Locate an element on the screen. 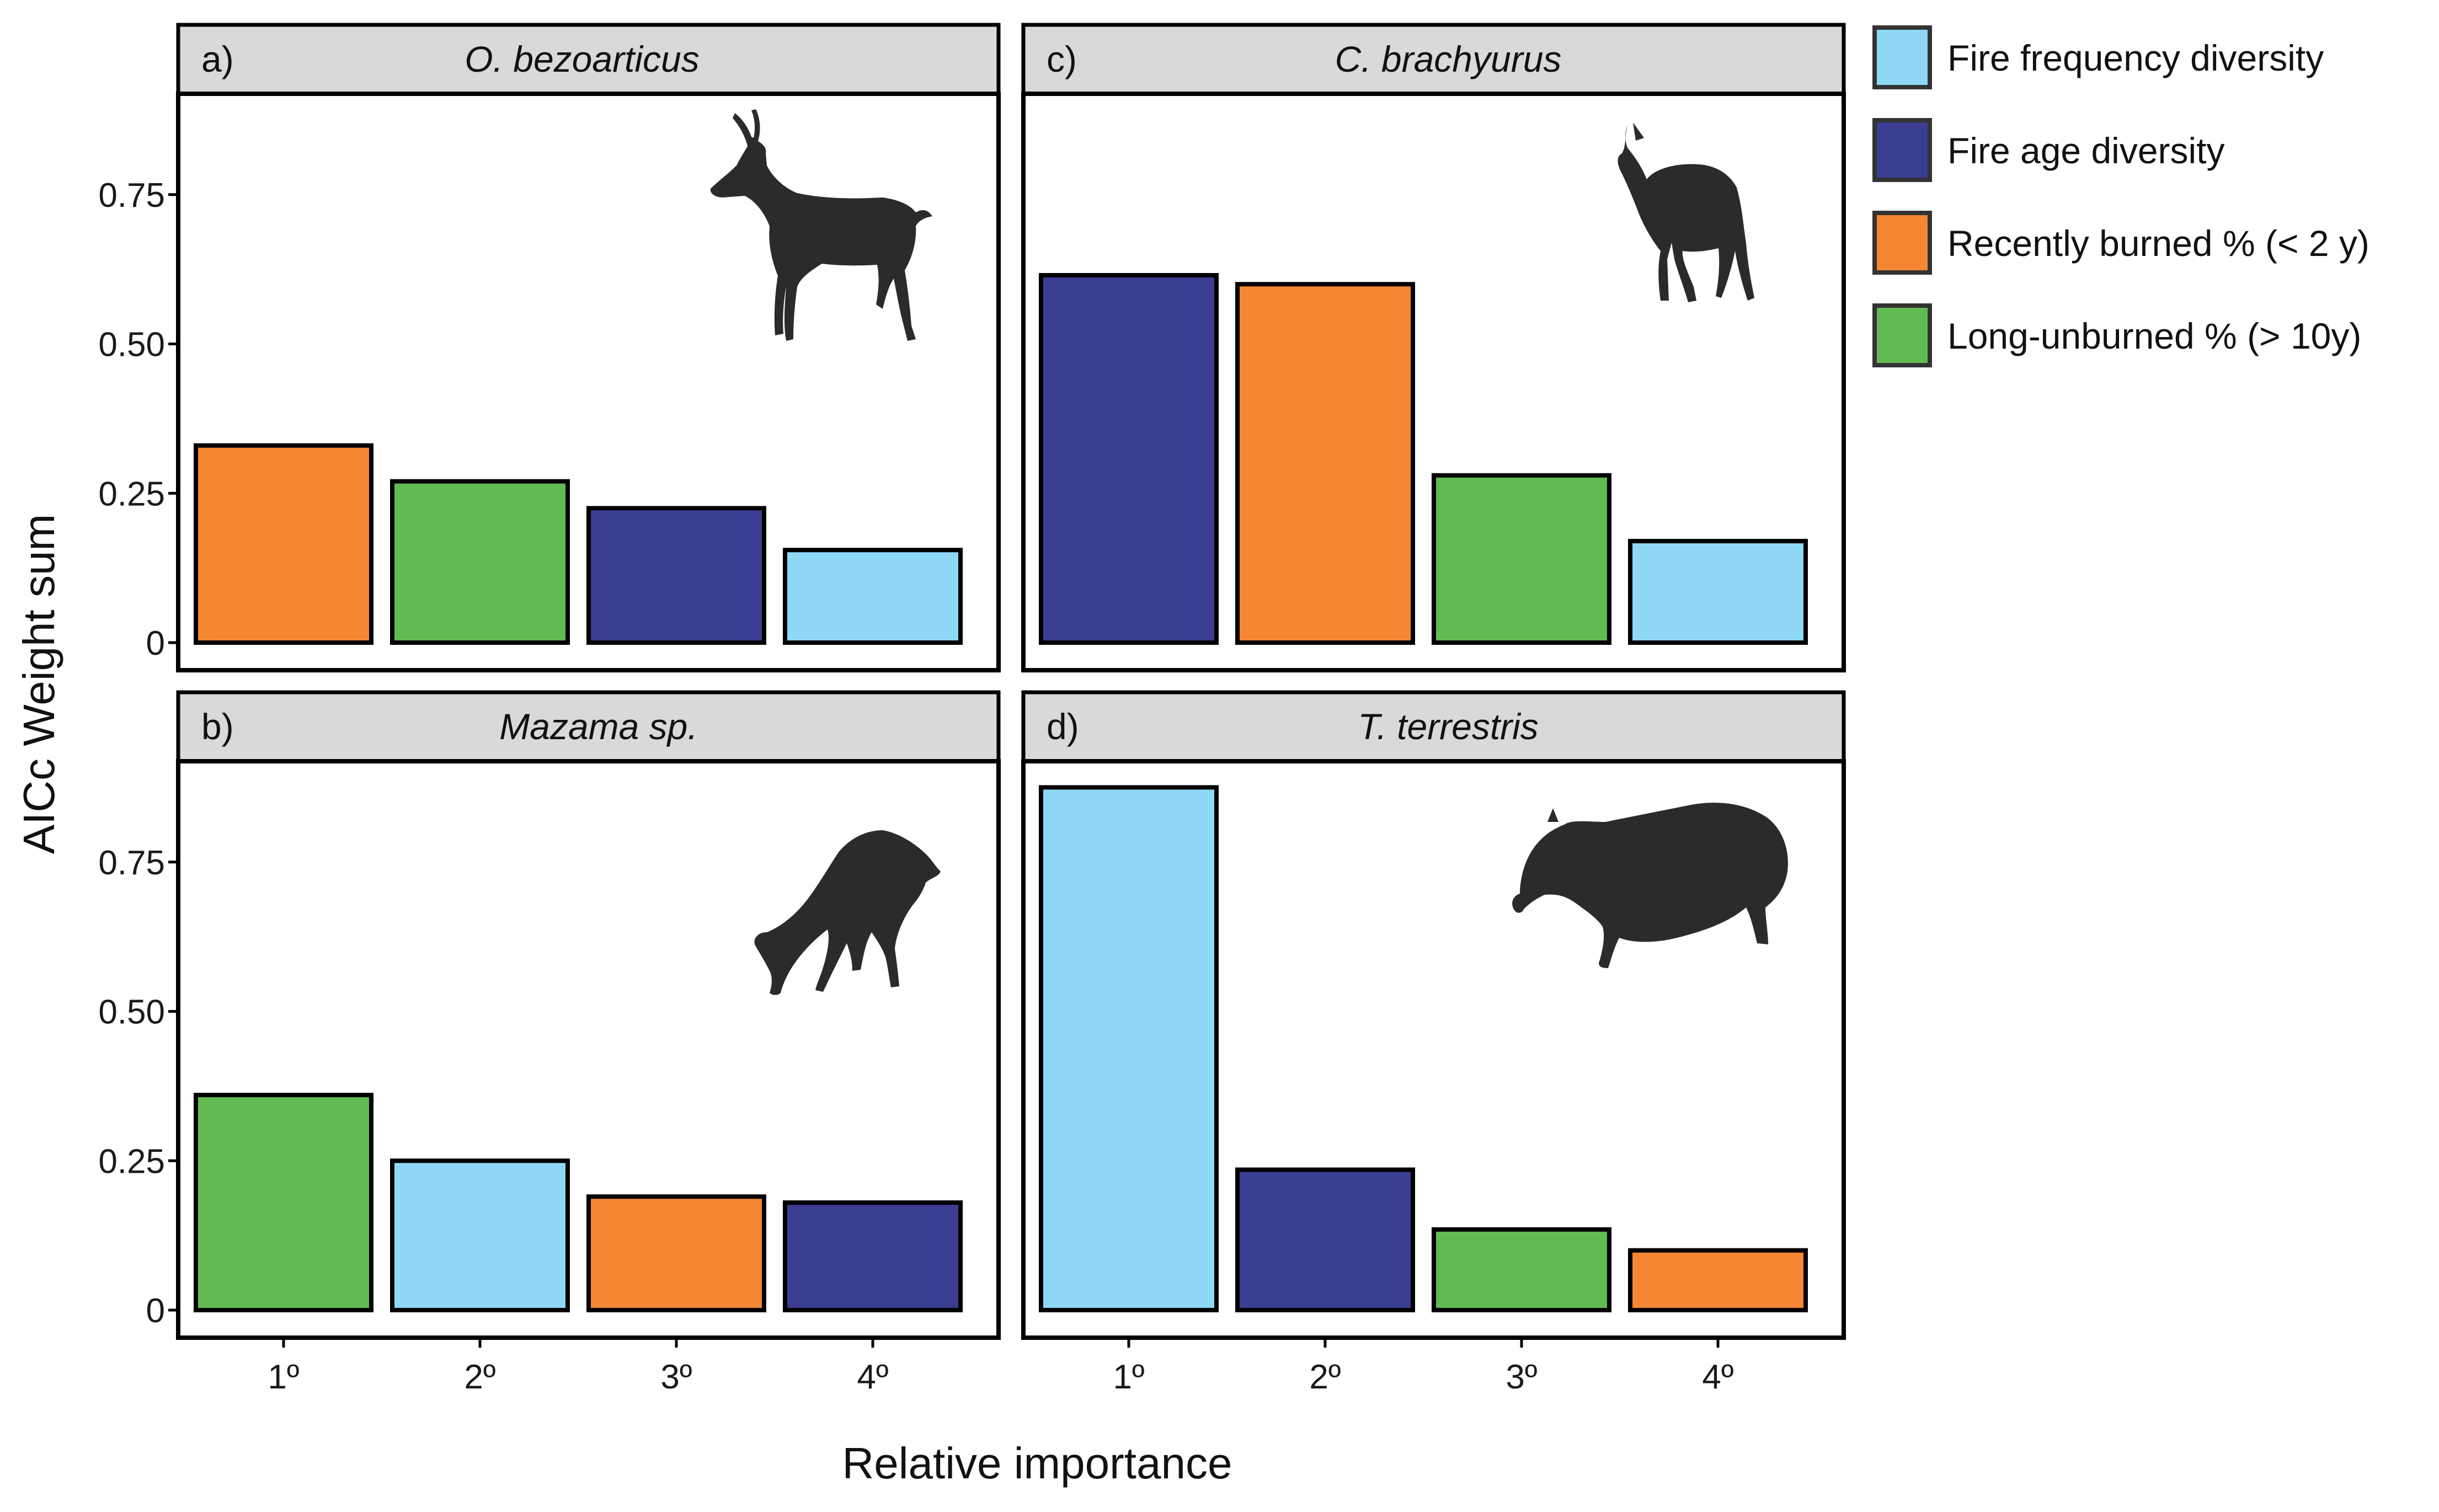 The image size is (2439, 1512). y-tick-label-panel-b: 0 is located at coordinates (155, 1311).